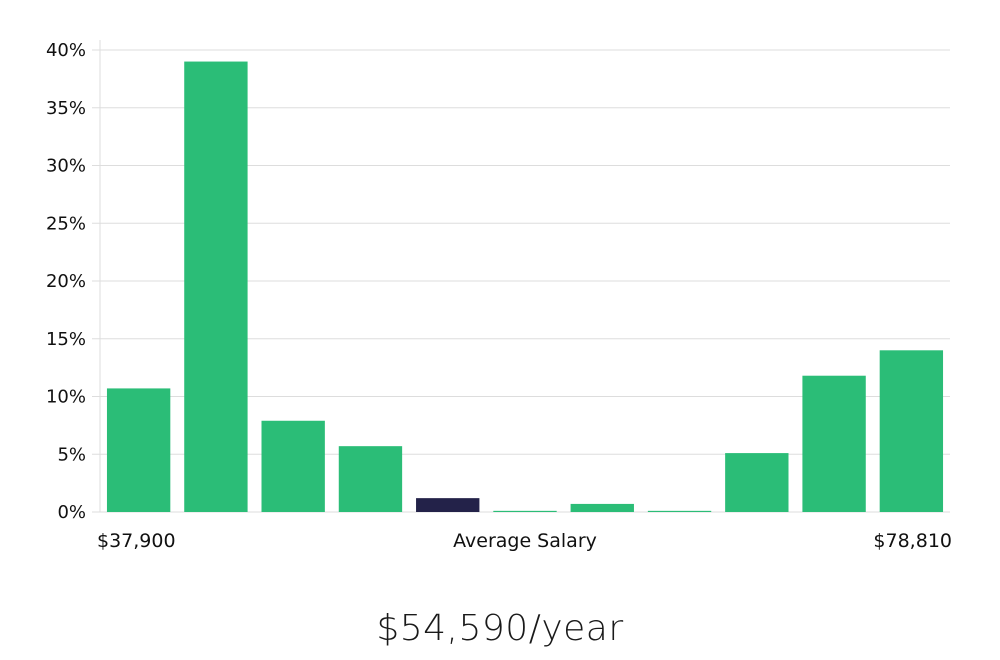 The width and height of the screenshot is (1000, 660). What do you see at coordinates (66, 108) in the screenshot?
I see `y-tick-label: 35%` at bounding box center [66, 108].